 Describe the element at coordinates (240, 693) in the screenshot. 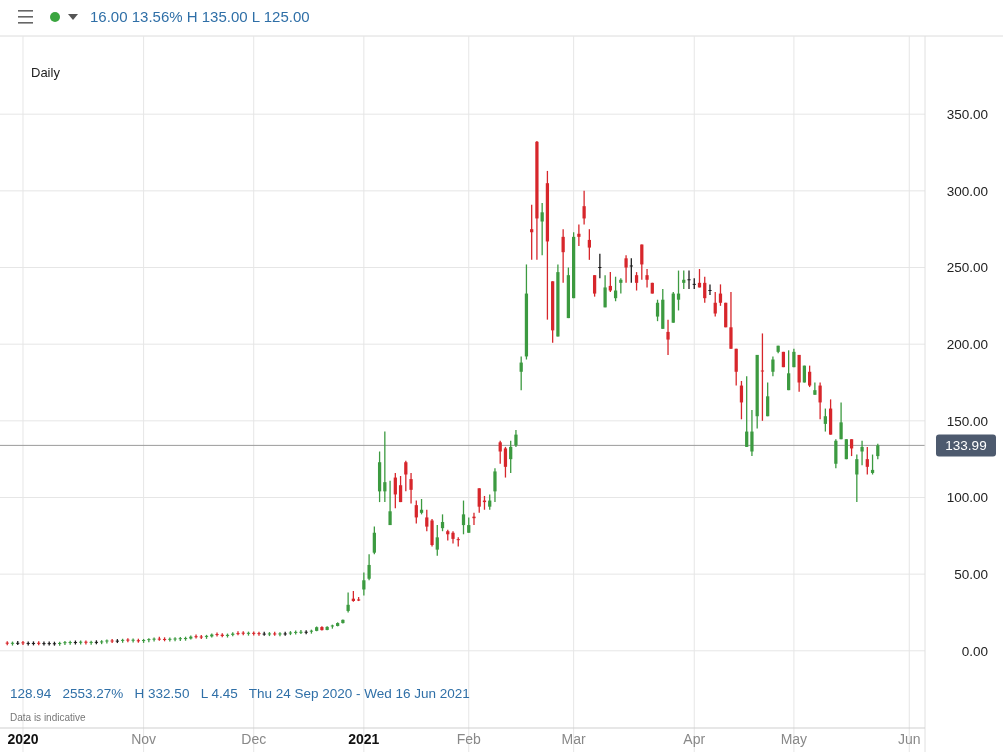

I see `annotation: 128.94 2553.27% H 332.50 L 4.45 Thu 24 Sep 2020 - Wed 16 Jun 2021` at that location.